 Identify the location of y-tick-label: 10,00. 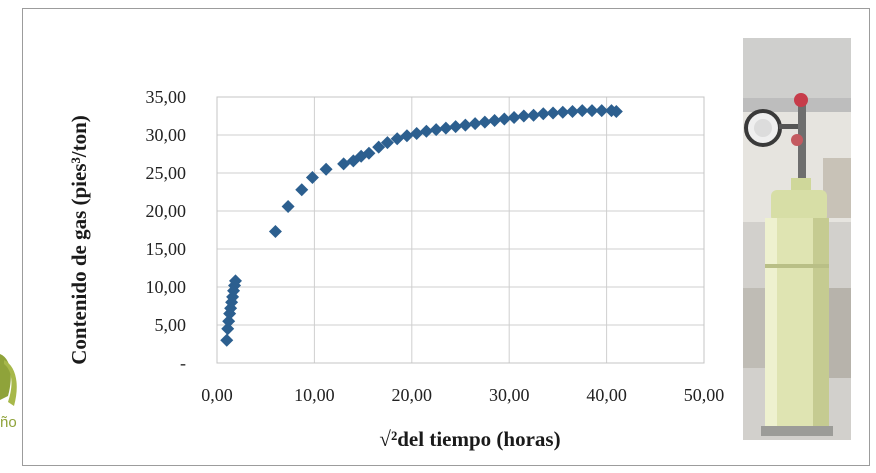
(166, 287).